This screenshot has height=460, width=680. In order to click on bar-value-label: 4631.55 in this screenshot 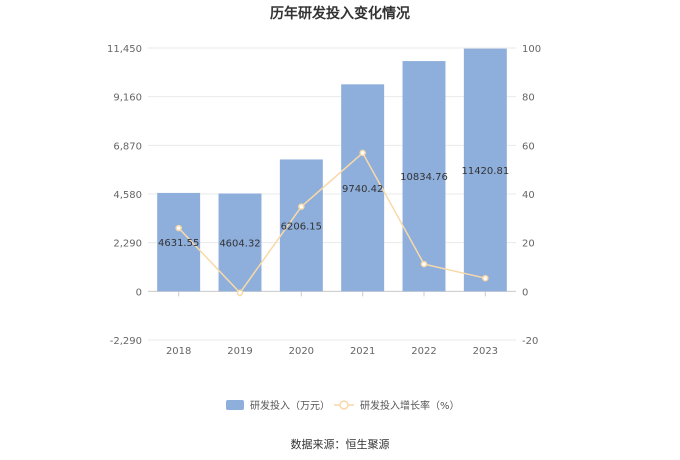, I will do `click(178, 243)`.